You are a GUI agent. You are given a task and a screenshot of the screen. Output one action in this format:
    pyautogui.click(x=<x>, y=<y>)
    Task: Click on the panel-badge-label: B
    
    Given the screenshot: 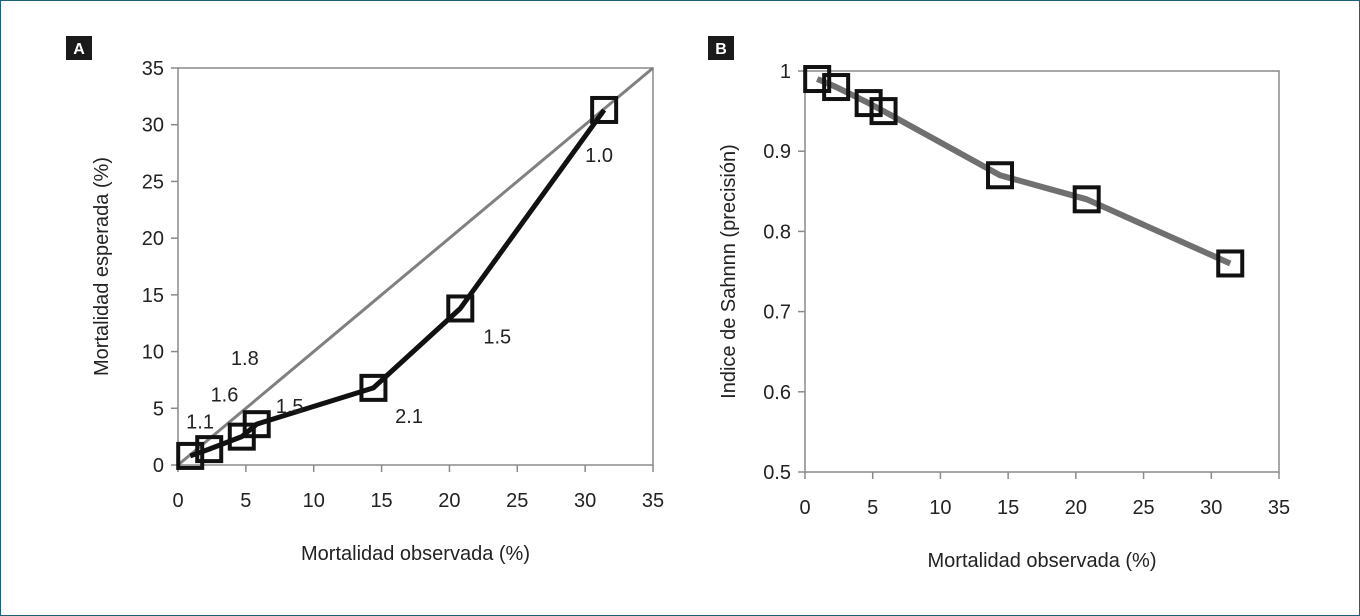 What is the action you would take?
    pyautogui.click(x=721, y=49)
    